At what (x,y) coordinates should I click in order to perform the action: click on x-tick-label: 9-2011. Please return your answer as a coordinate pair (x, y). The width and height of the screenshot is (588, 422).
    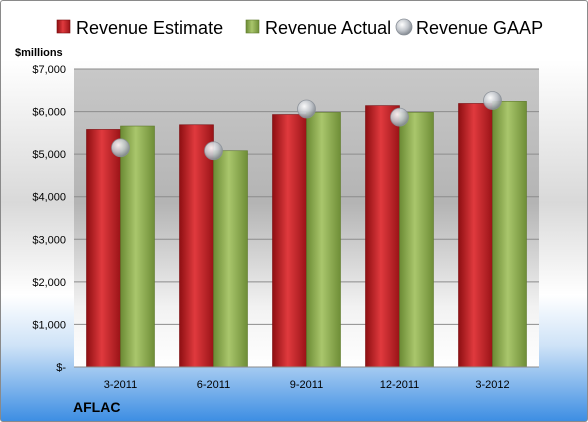
    Looking at the image, I should click on (306, 385).